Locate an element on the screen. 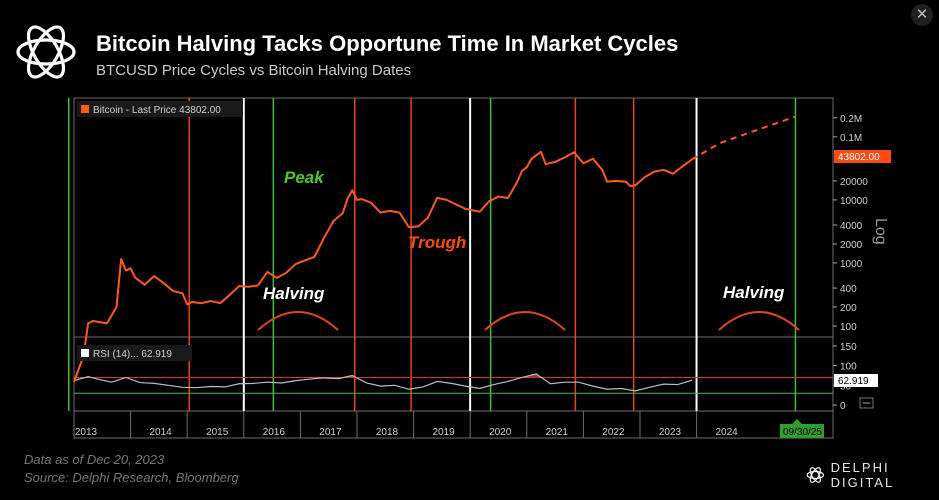 The width and height of the screenshot is (939, 500). price-legend-box is located at coordinates (160, 109).